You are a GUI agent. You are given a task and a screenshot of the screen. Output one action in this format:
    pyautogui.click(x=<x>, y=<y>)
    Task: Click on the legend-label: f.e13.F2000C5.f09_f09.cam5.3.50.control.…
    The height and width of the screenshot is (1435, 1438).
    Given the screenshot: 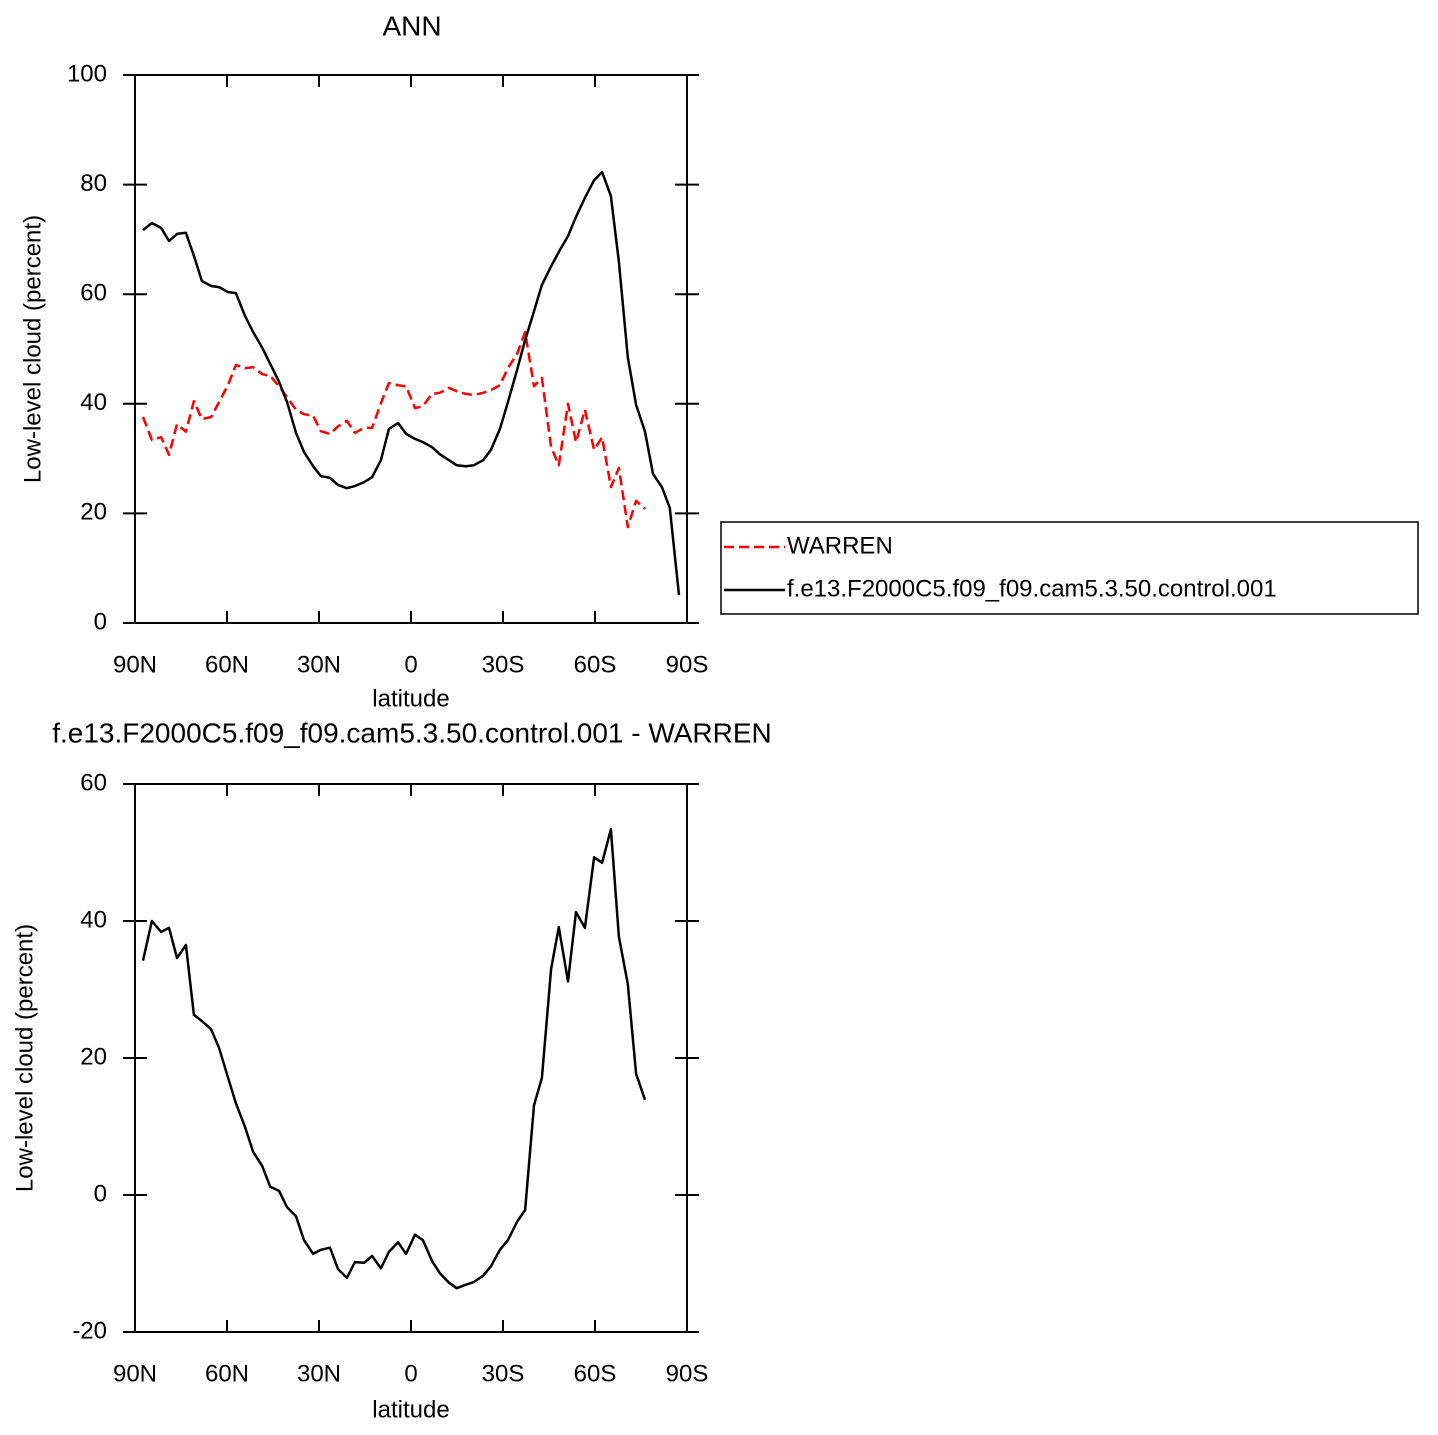 What is the action you would take?
    pyautogui.click(x=1032, y=588)
    